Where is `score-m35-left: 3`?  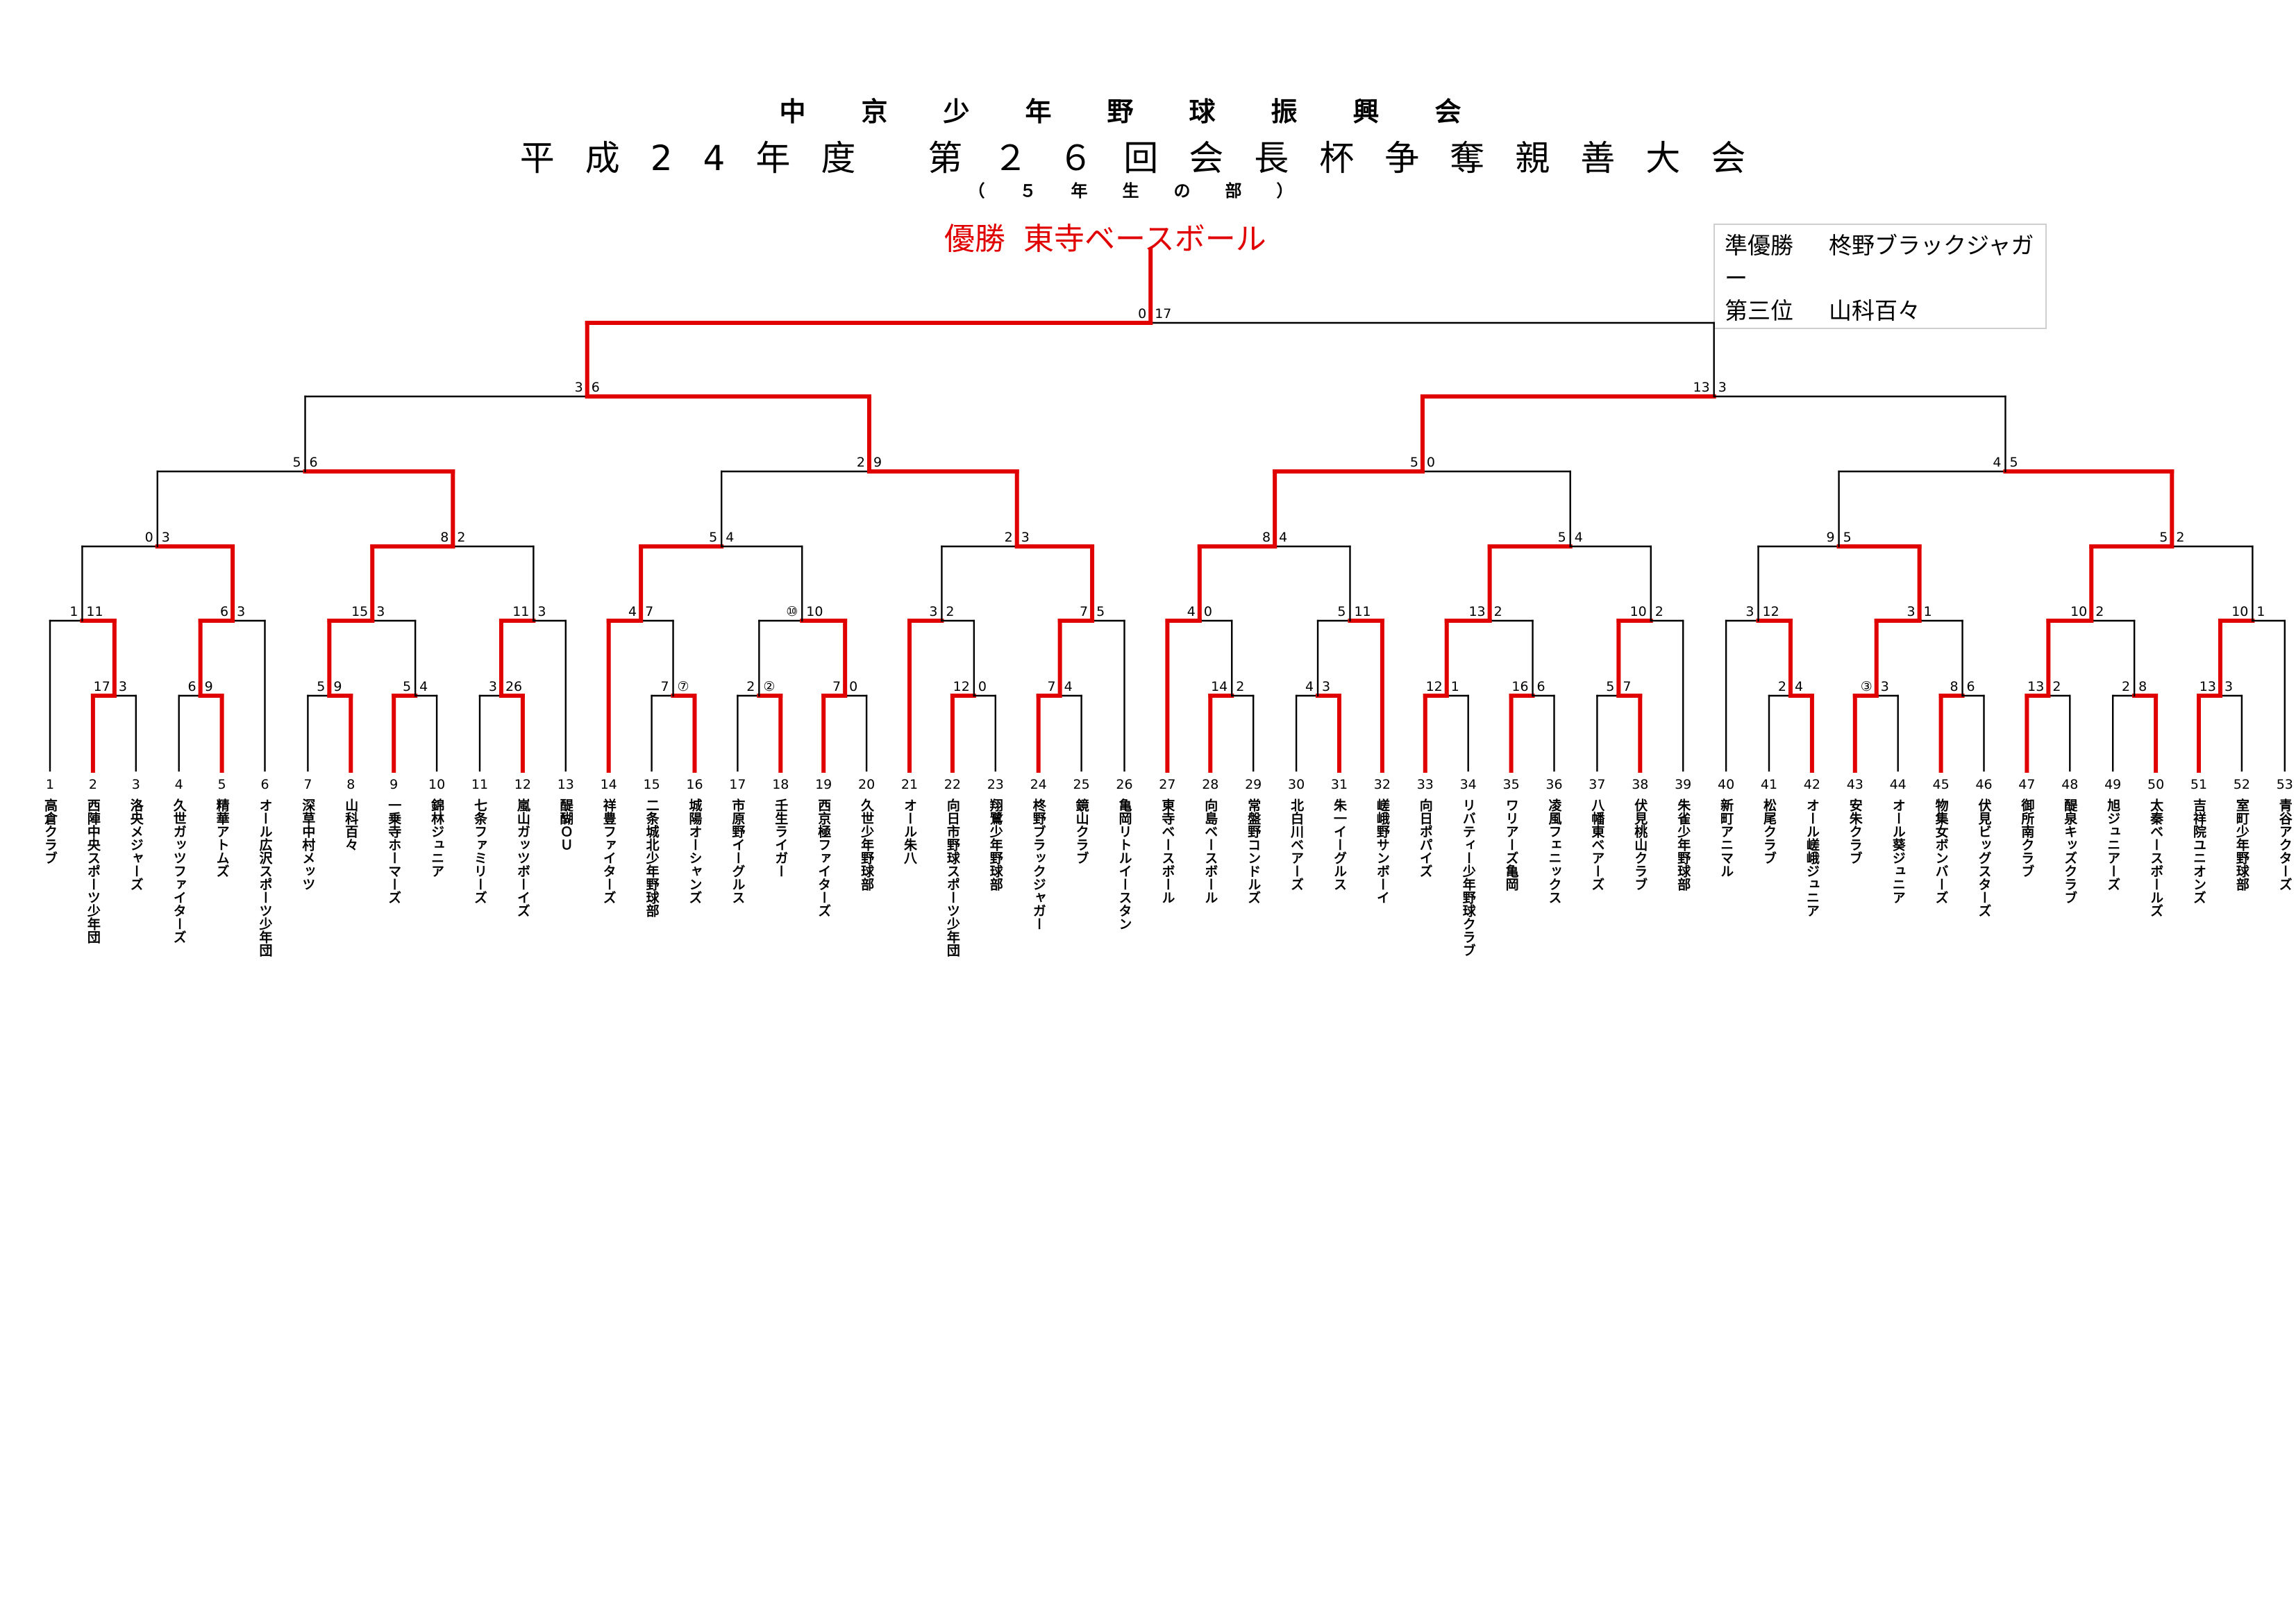 score-m35-left: 3 is located at coordinates (1911, 611).